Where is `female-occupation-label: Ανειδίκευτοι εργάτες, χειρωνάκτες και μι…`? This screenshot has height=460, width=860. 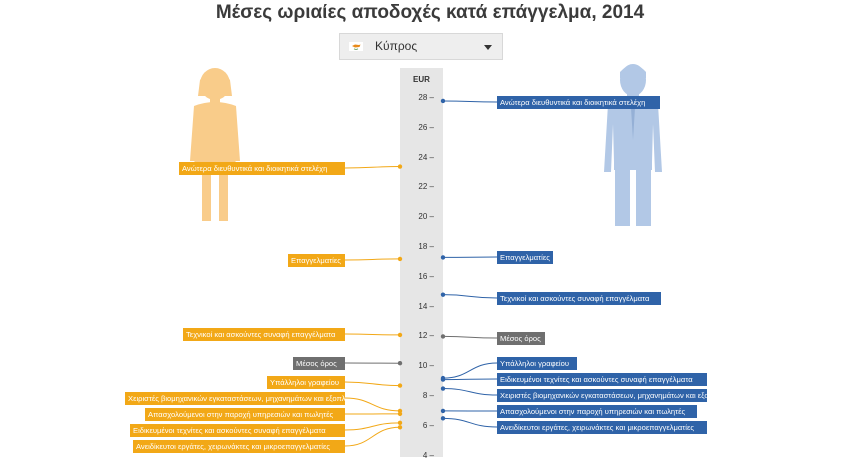 female-occupation-label: Ανειδίκευτοι εργάτες, χειρωνάκτες και μι… is located at coordinates (239, 446).